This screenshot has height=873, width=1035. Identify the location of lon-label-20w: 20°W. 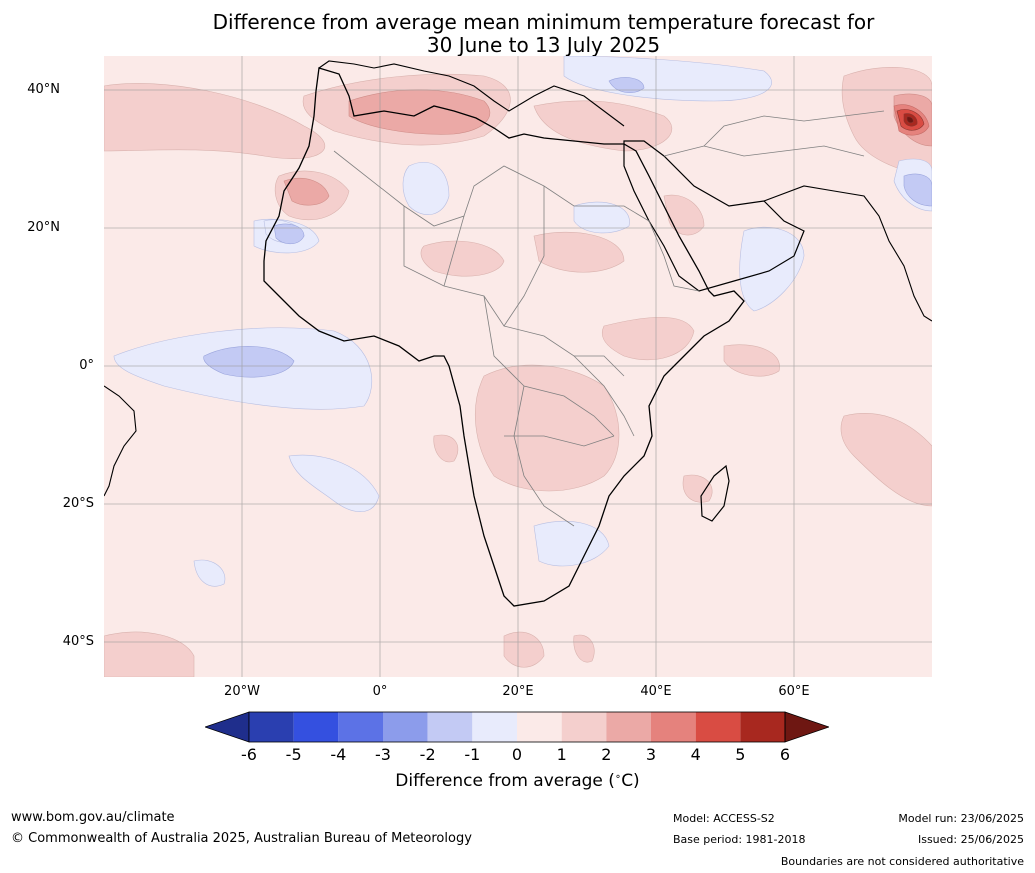
(242, 691).